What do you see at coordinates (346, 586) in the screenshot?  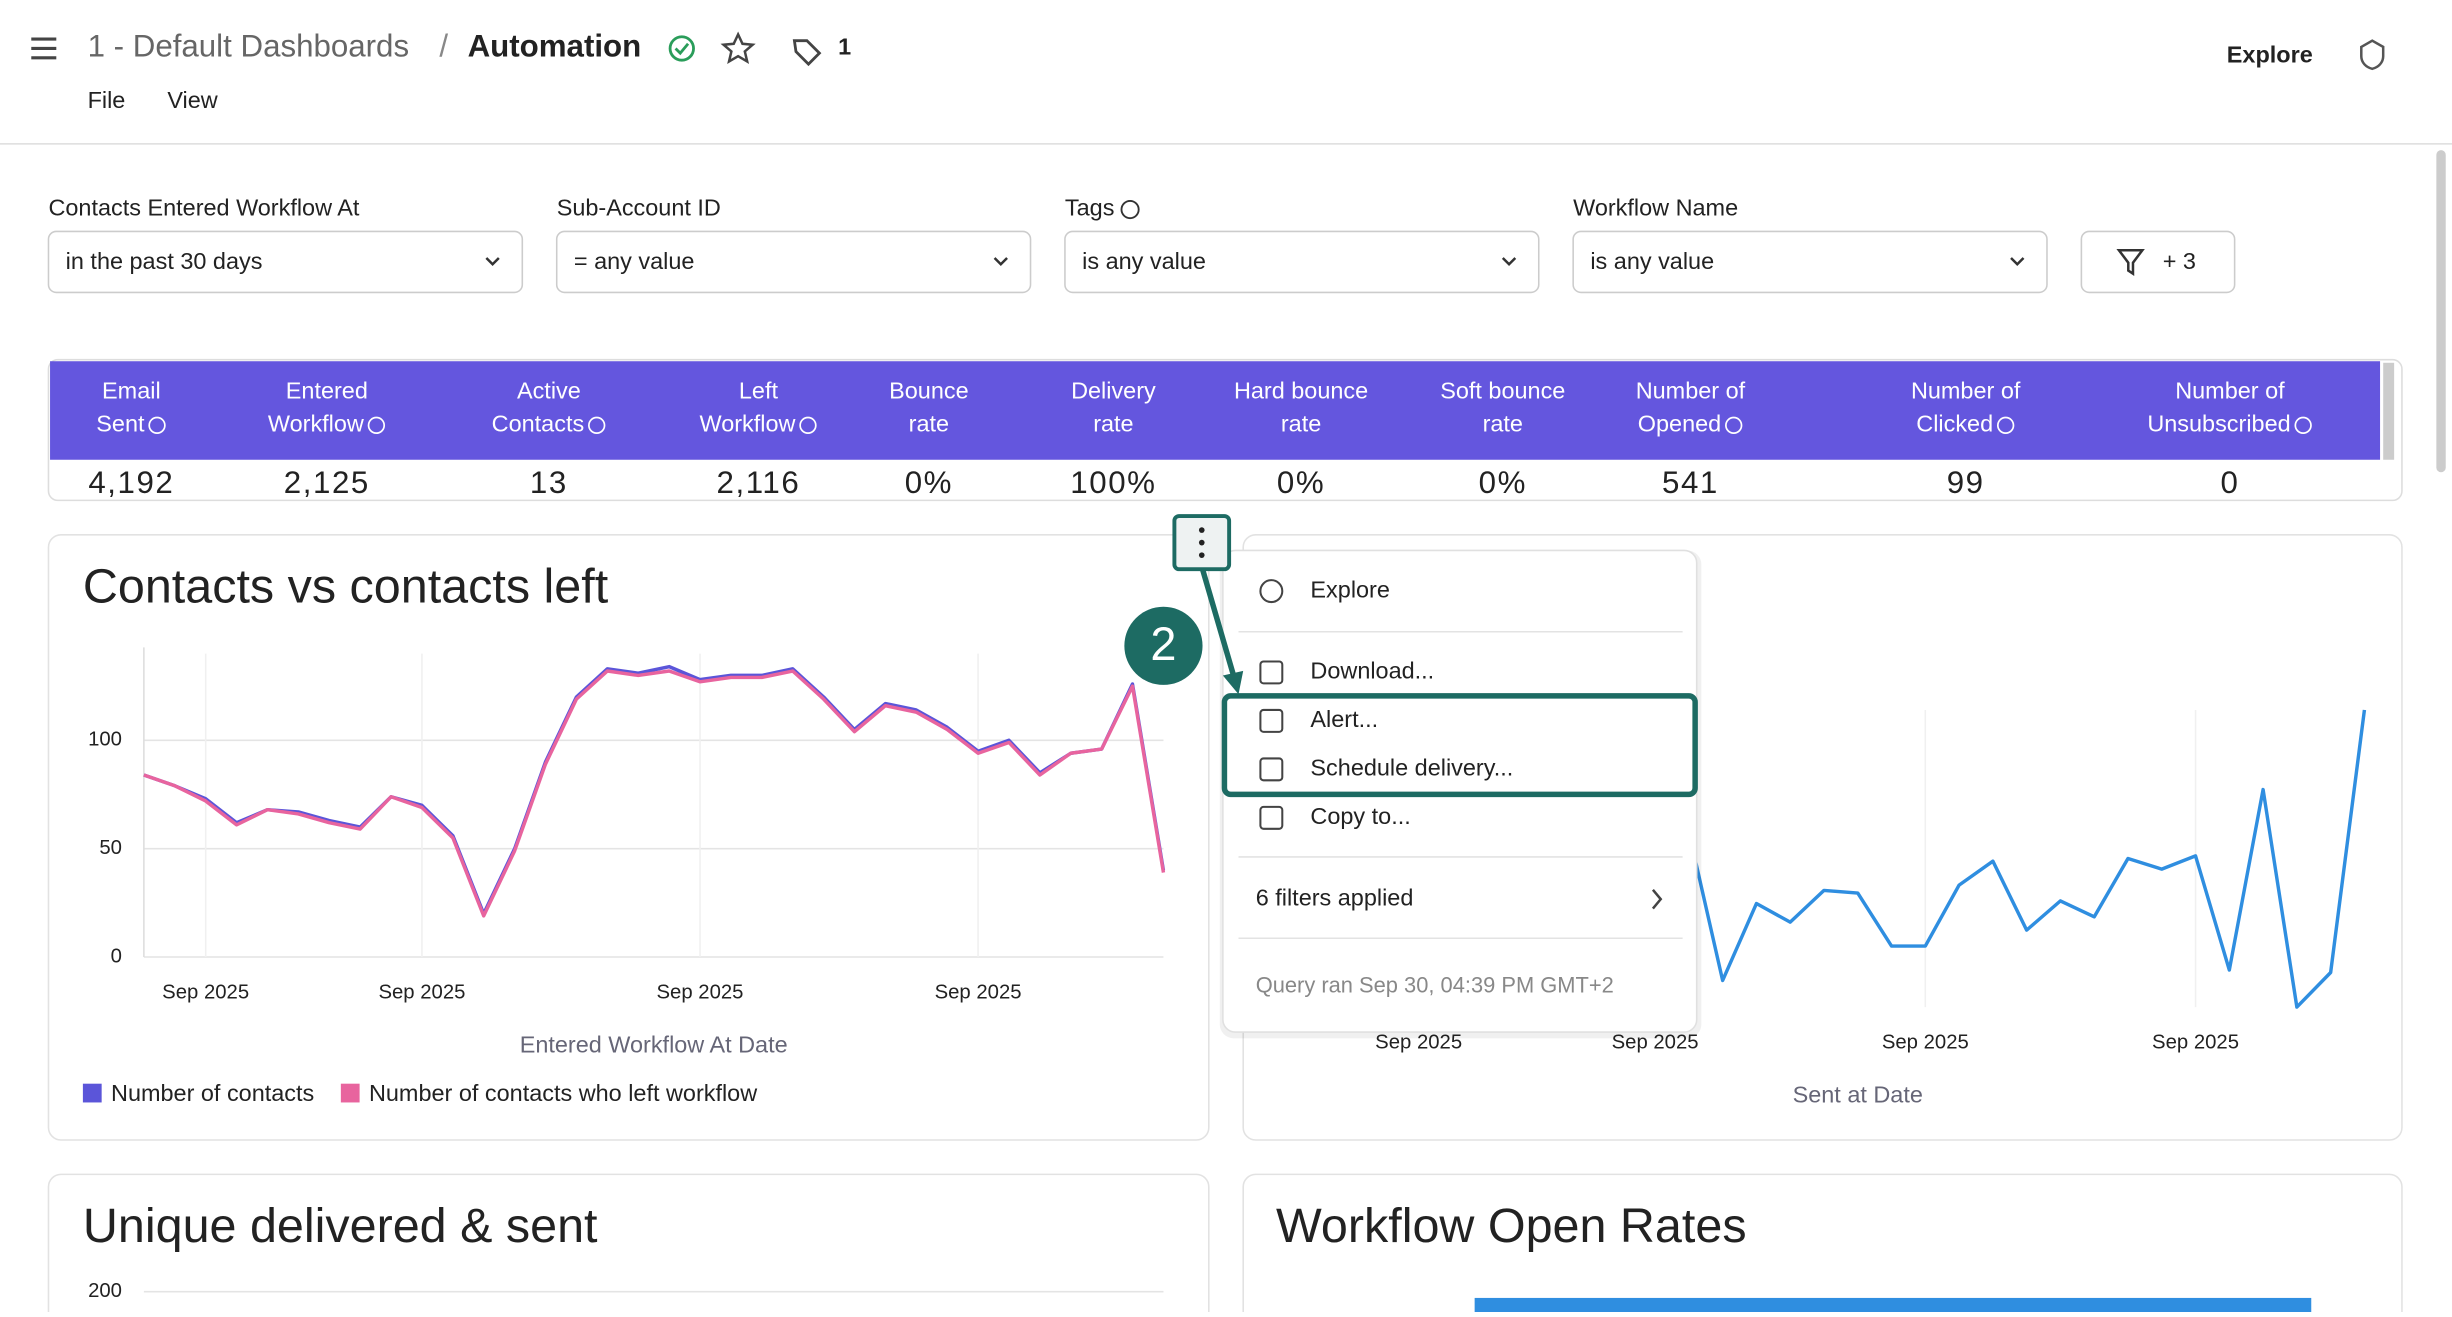 I see `chart-title: Contacts vs contacts left` at bounding box center [346, 586].